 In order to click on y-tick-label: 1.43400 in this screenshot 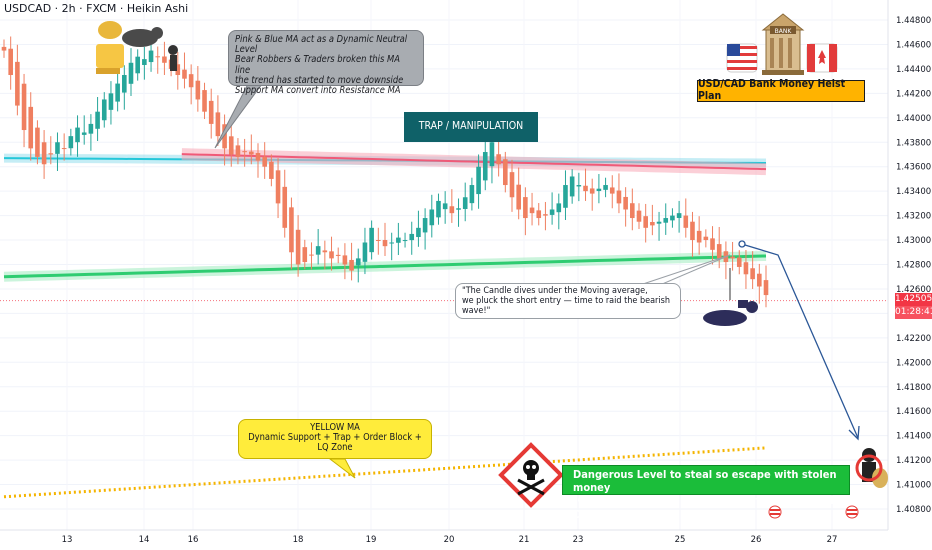, I will do `click(913, 192)`.